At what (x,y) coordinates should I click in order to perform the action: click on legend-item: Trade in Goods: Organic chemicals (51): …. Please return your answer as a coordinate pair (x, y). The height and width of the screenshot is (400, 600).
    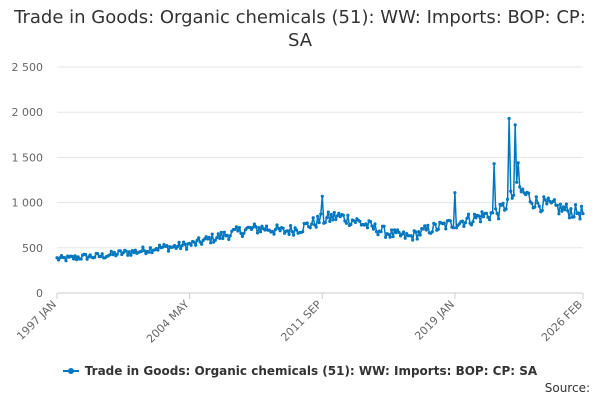
    Looking at the image, I should click on (299, 371).